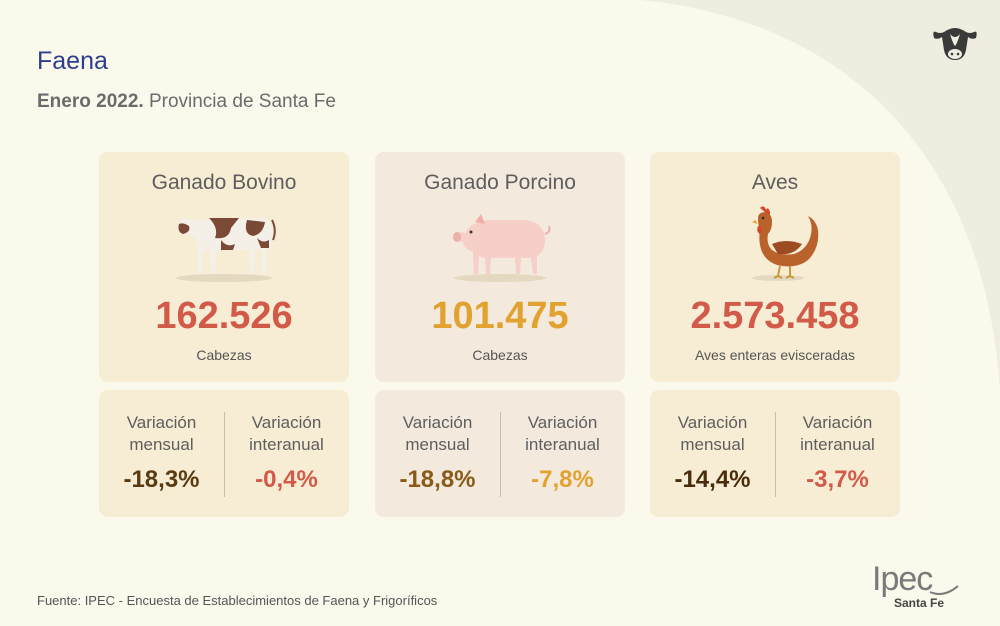 This screenshot has height=626, width=1000. What do you see at coordinates (785, 243) in the screenshot?
I see `chicken-icon` at bounding box center [785, 243].